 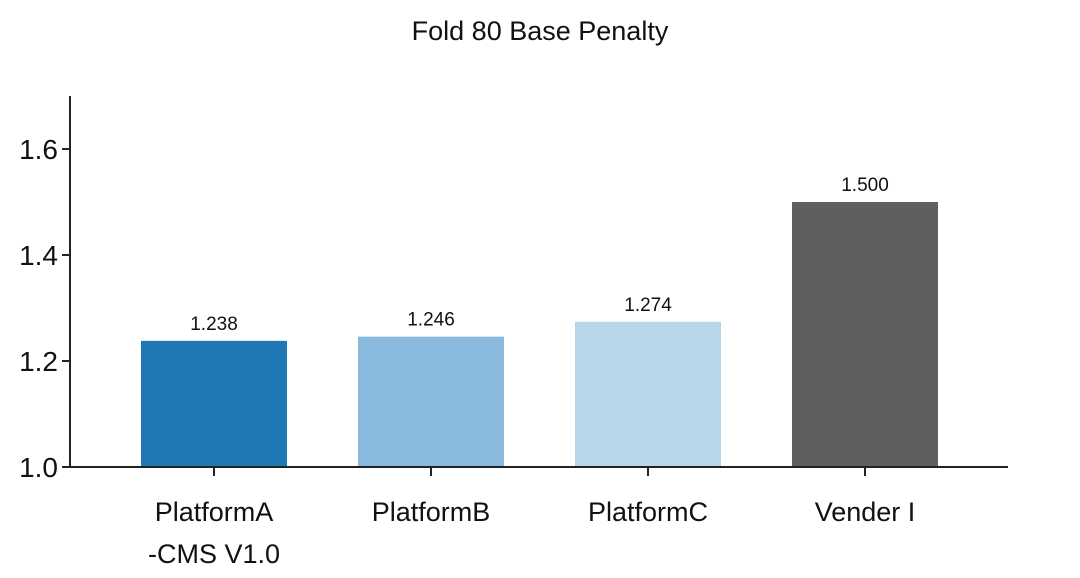 What do you see at coordinates (648, 305) in the screenshot?
I see `data-label: 1.274` at bounding box center [648, 305].